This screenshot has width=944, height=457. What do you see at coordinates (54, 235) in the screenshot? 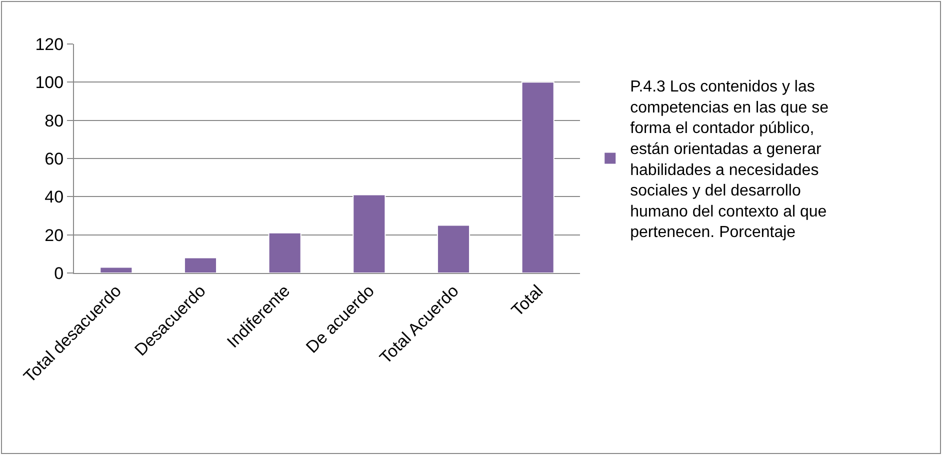
I see `y-tick-label: 20` at bounding box center [54, 235].